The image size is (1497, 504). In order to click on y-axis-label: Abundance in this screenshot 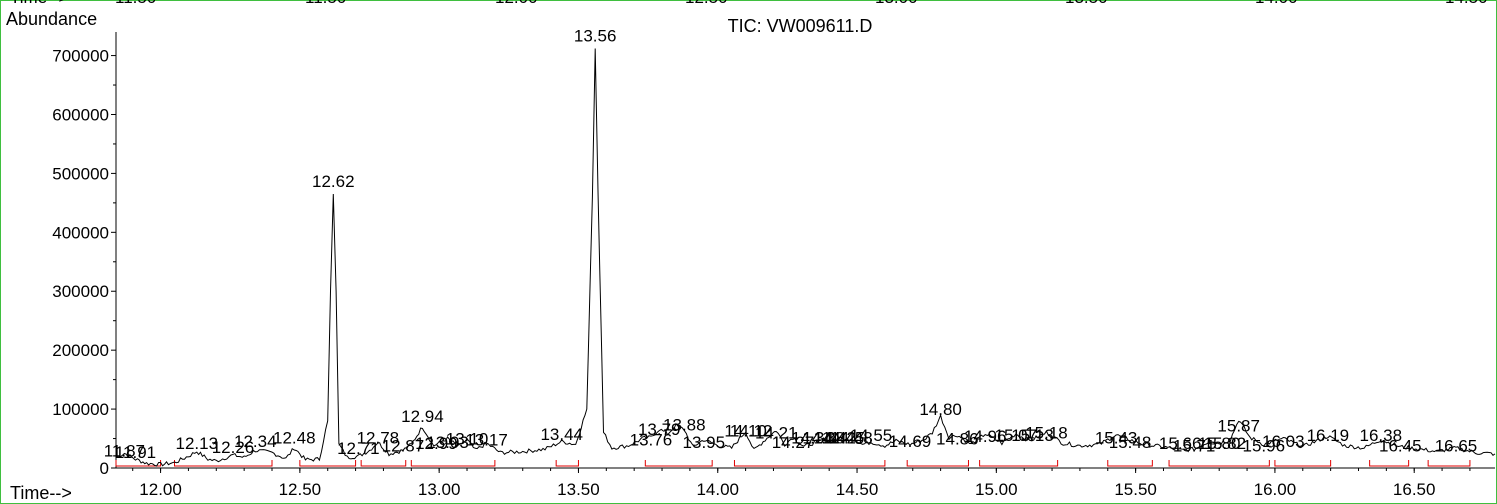, I will do `click(51, 19)`.